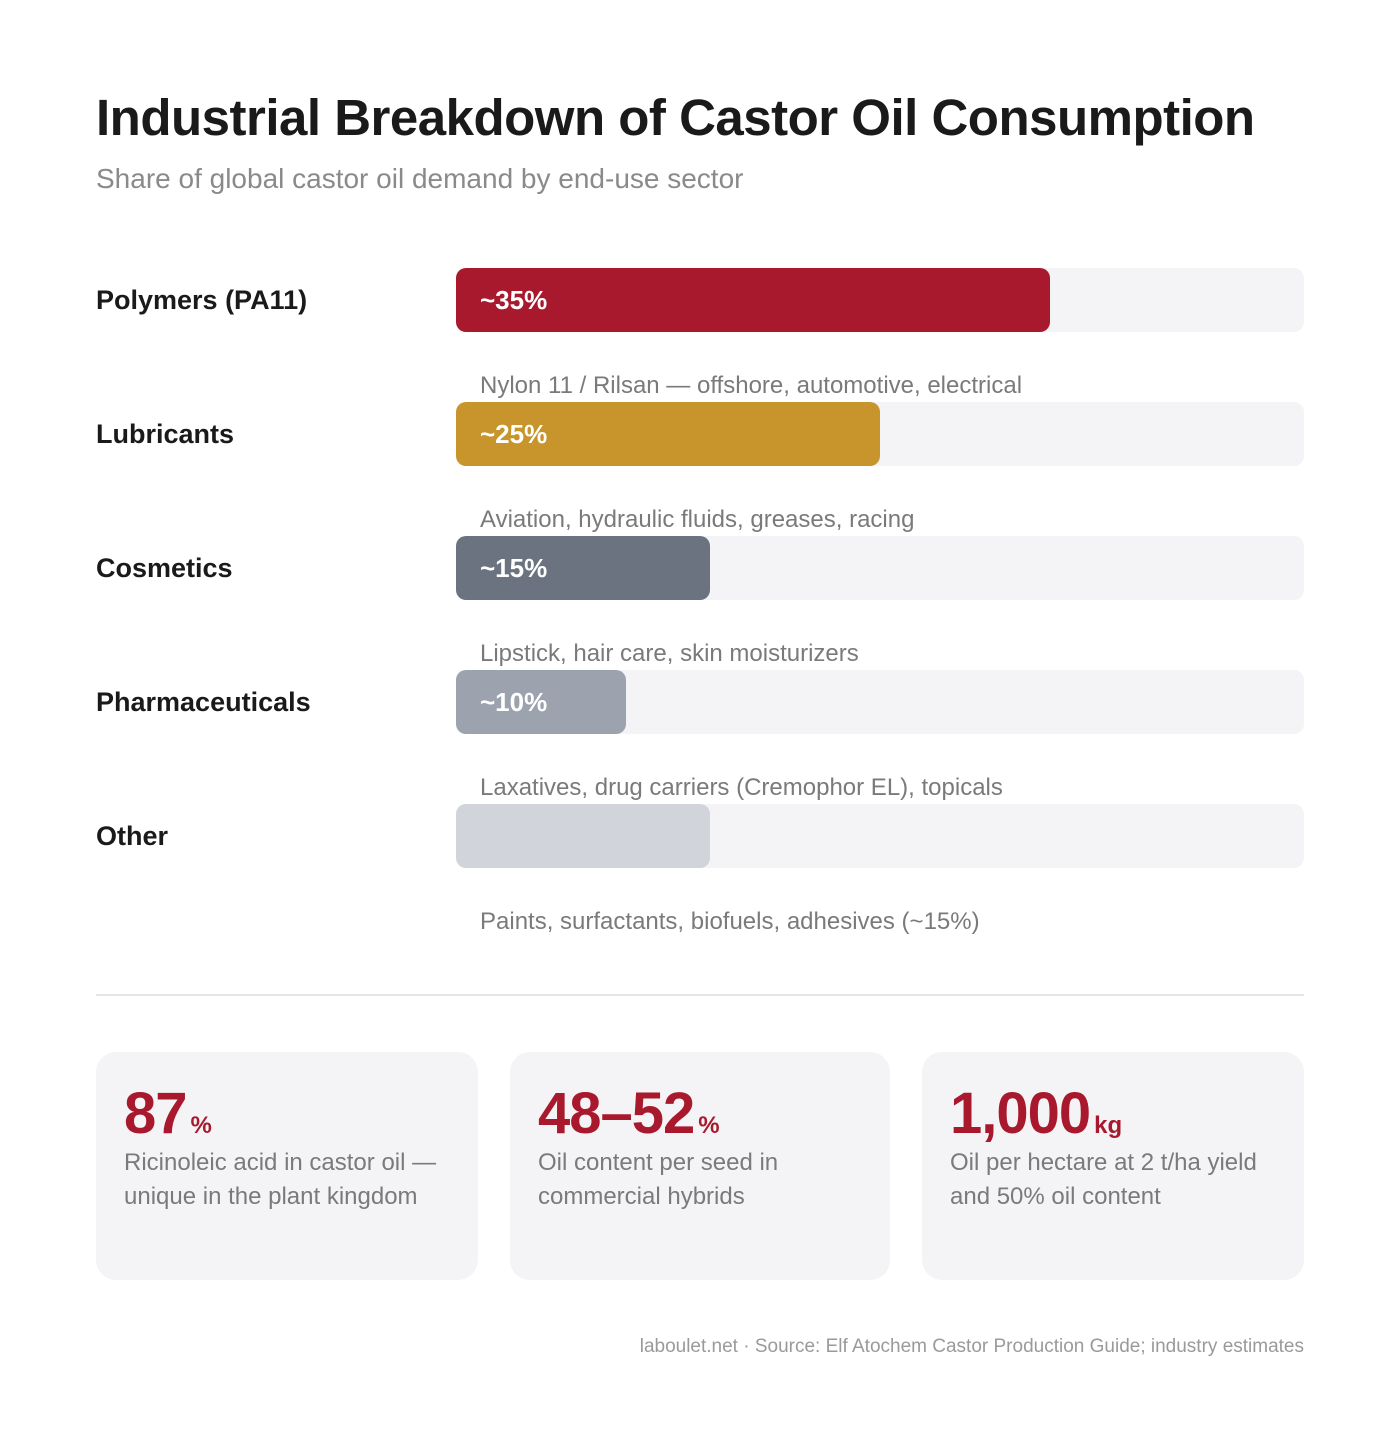 The width and height of the screenshot is (1400, 1432). I want to click on category-label: Polymers (PA11), so click(202, 300).